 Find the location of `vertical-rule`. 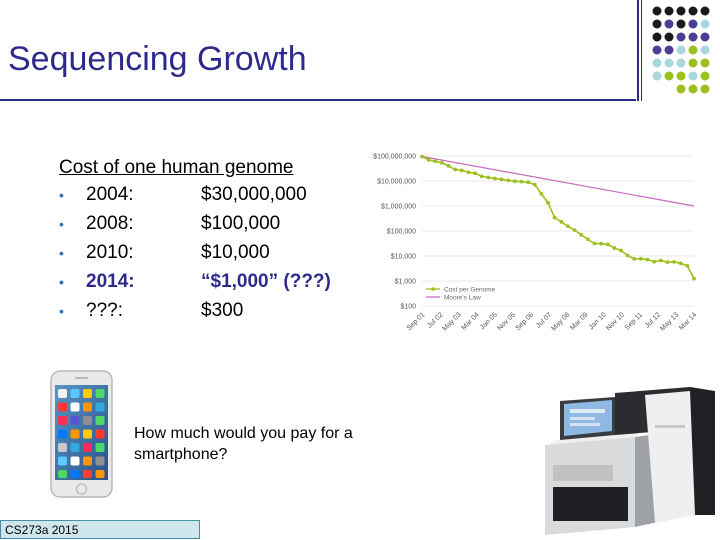

vertical-rule is located at coordinates (638, 50).